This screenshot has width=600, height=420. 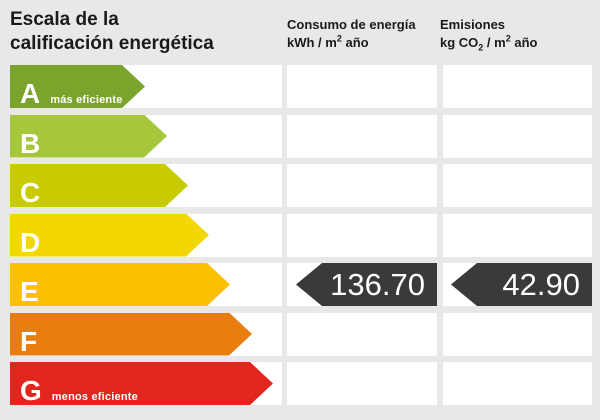 I want to click on consumo-cell-f, so click(x=362, y=334).